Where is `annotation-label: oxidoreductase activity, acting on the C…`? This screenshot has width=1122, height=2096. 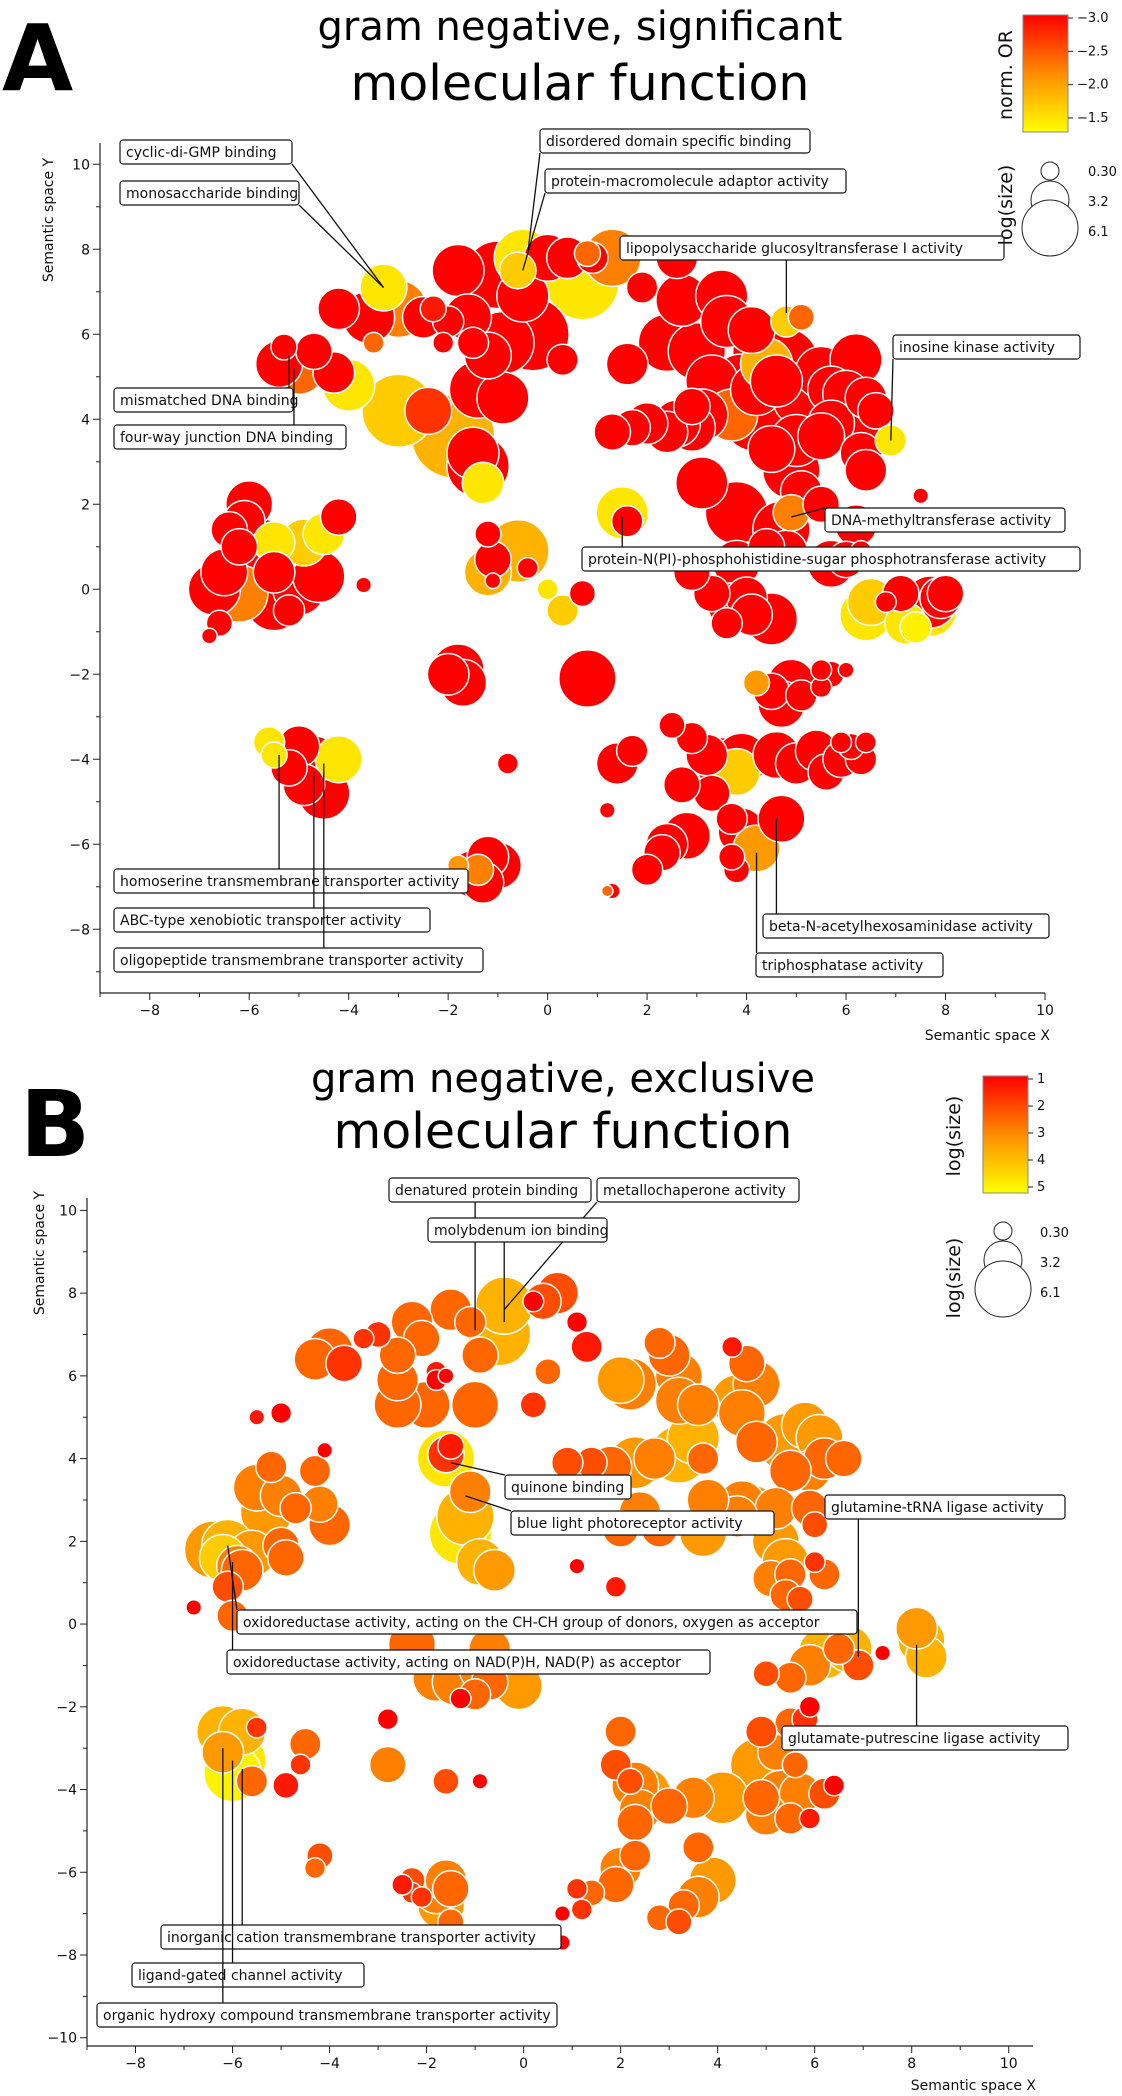 annotation-label: oxidoreductase activity, acting on the C… is located at coordinates (531, 1623).